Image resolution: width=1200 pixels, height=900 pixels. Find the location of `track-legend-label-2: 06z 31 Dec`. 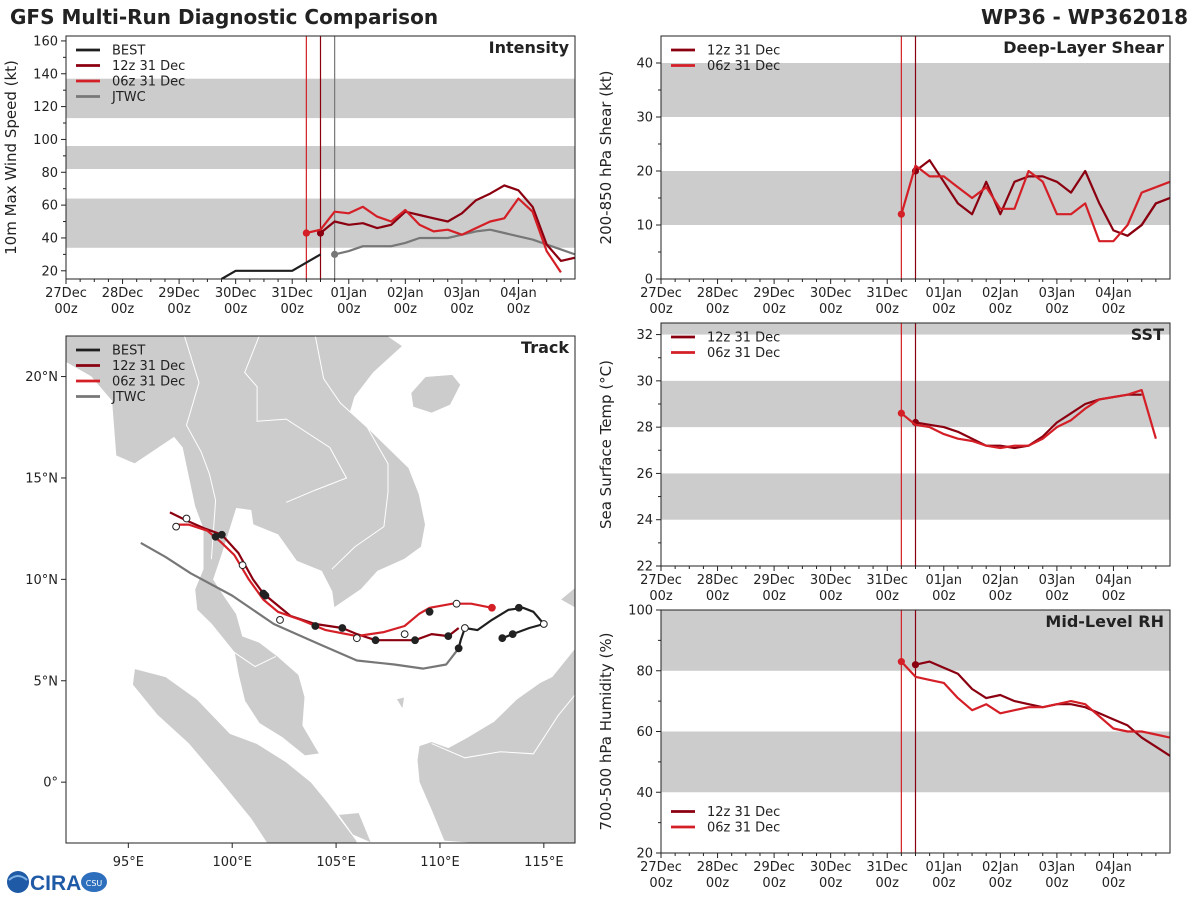

track-legend-label-2: 06z 31 Dec is located at coordinates (148, 382).